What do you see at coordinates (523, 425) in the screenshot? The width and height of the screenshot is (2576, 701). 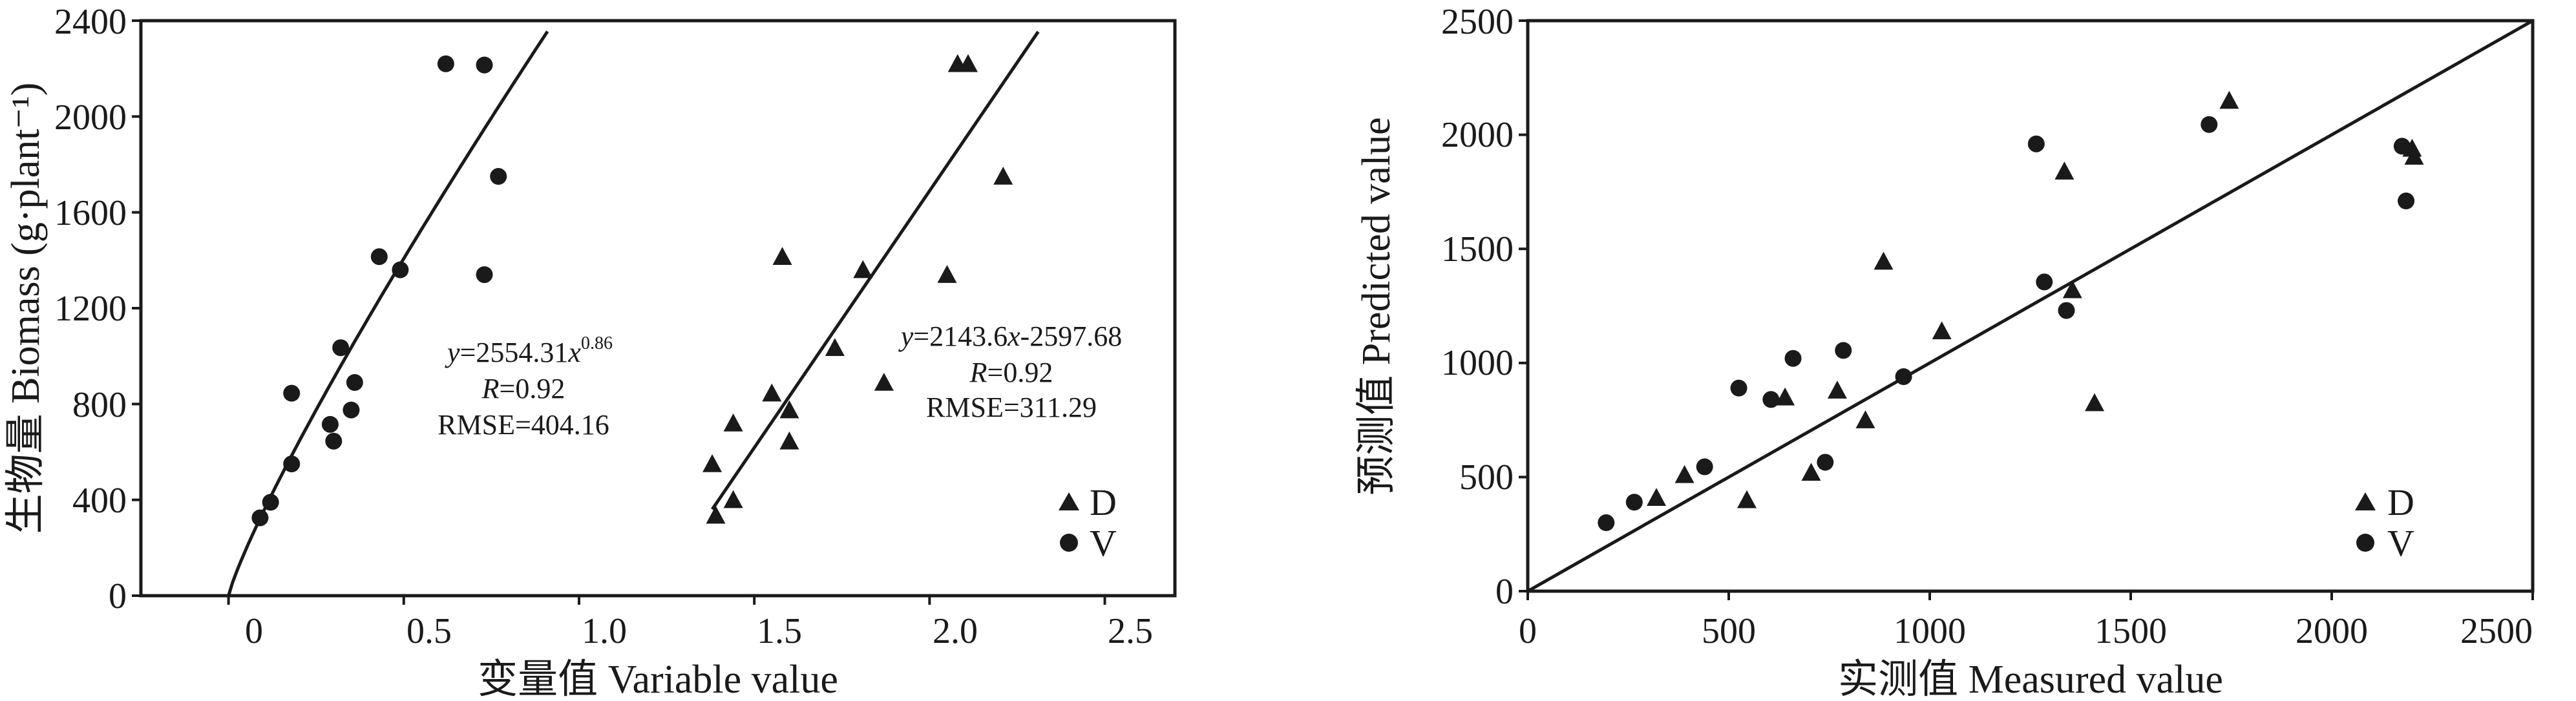 I see `fit-rmse-power: RMSE=404.16` at bounding box center [523, 425].